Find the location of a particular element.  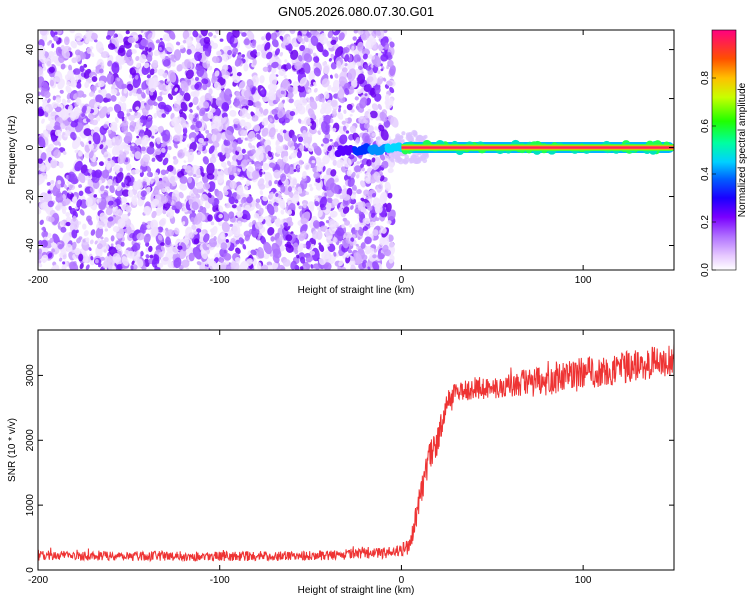

colorbar-ticks: 0.0 0.2 0.4 0.6 0.8 is located at coordinates (708, 174).